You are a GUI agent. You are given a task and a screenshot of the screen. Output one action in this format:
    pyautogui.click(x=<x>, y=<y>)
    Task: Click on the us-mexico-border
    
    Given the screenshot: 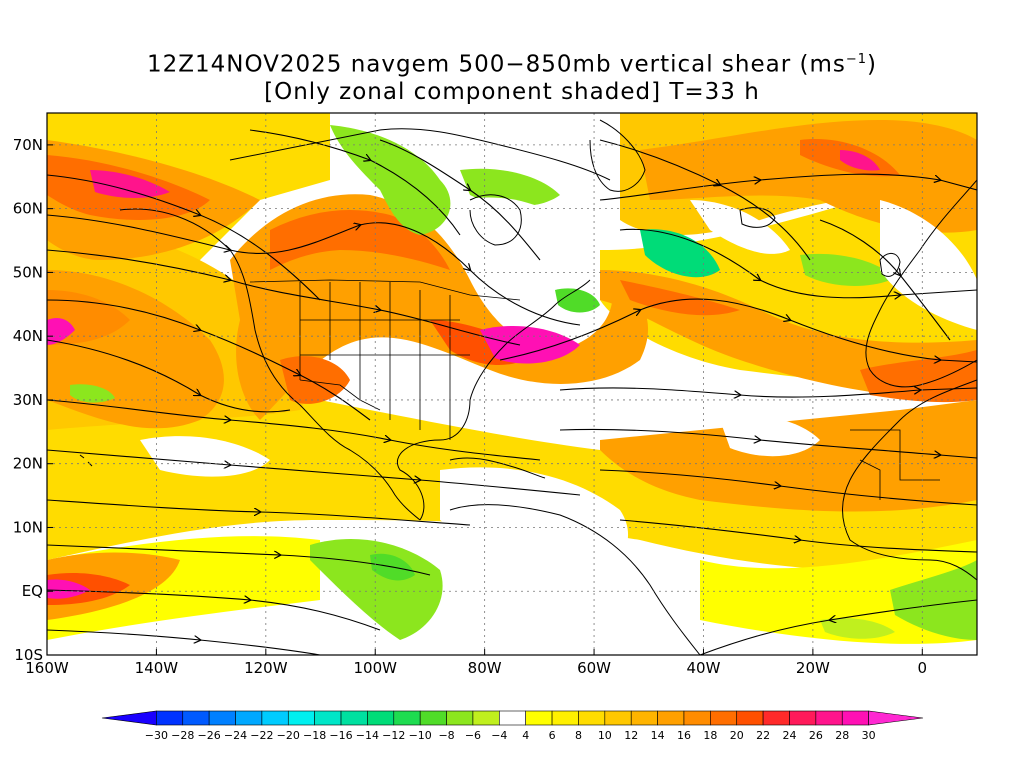 What is the action you would take?
    pyautogui.click(x=340, y=395)
    